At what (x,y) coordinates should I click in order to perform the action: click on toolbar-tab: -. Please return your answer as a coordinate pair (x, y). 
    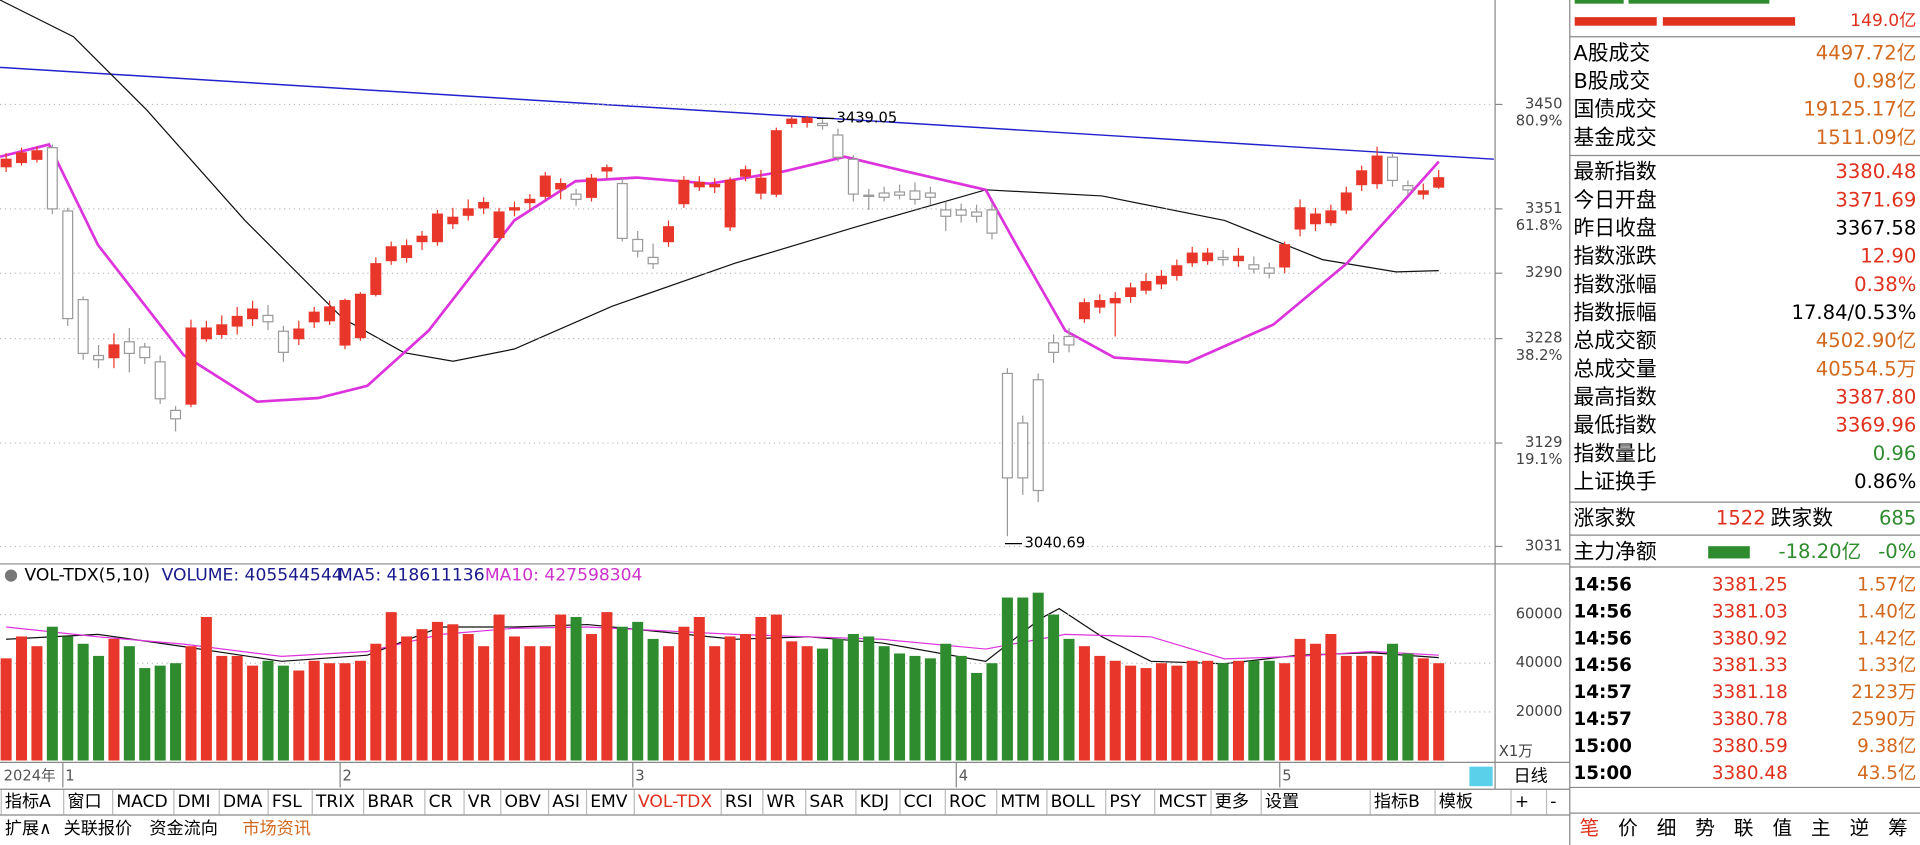
    Looking at the image, I should click on (1553, 802).